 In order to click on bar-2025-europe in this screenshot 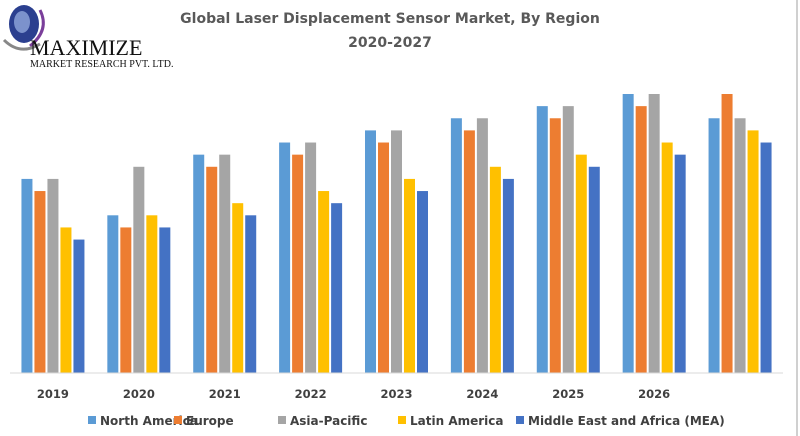, I will do `click(555, 246)`.